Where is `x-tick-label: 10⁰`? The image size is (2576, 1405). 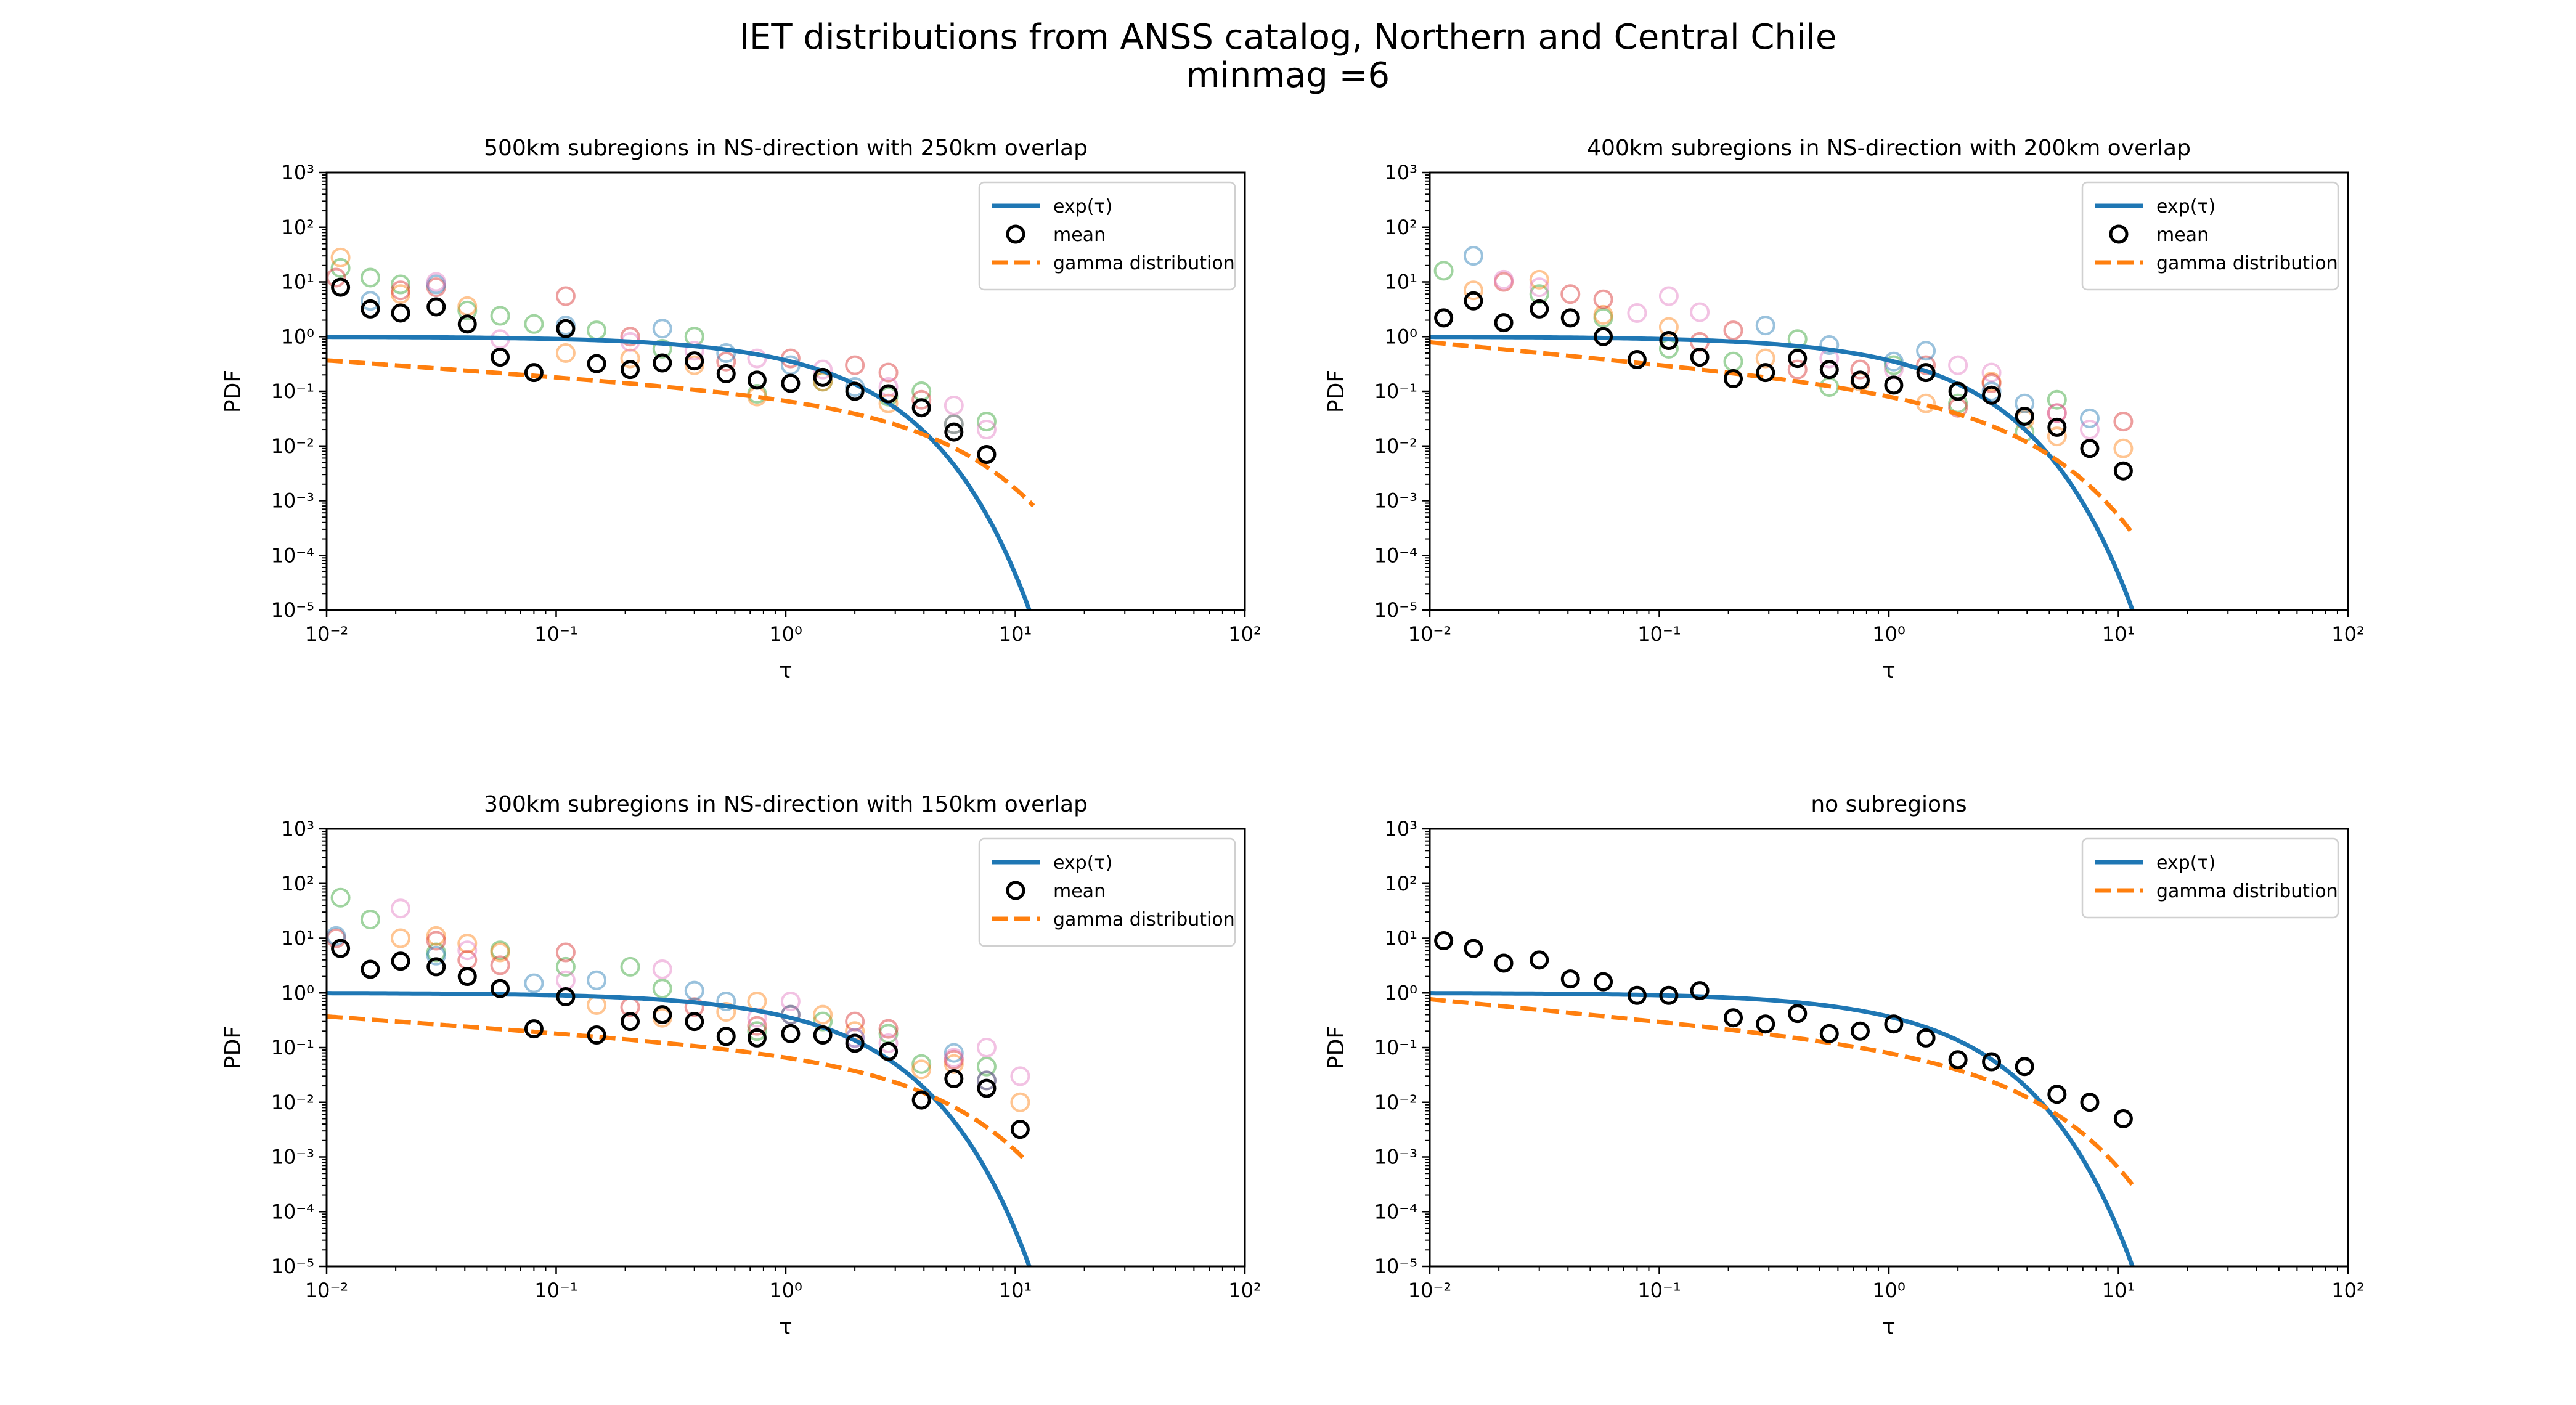
x-tick-label: 10⁰ is located at coordinates (1889, 1290).